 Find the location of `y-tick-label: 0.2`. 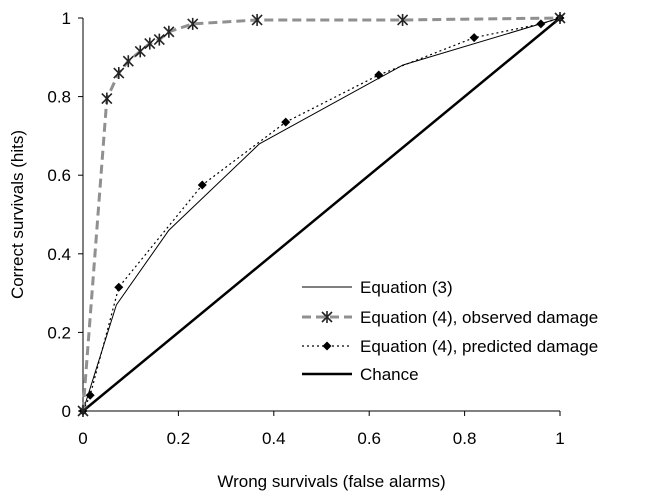

y-tick-label: 0.2 is located at coordinates (59, 332).